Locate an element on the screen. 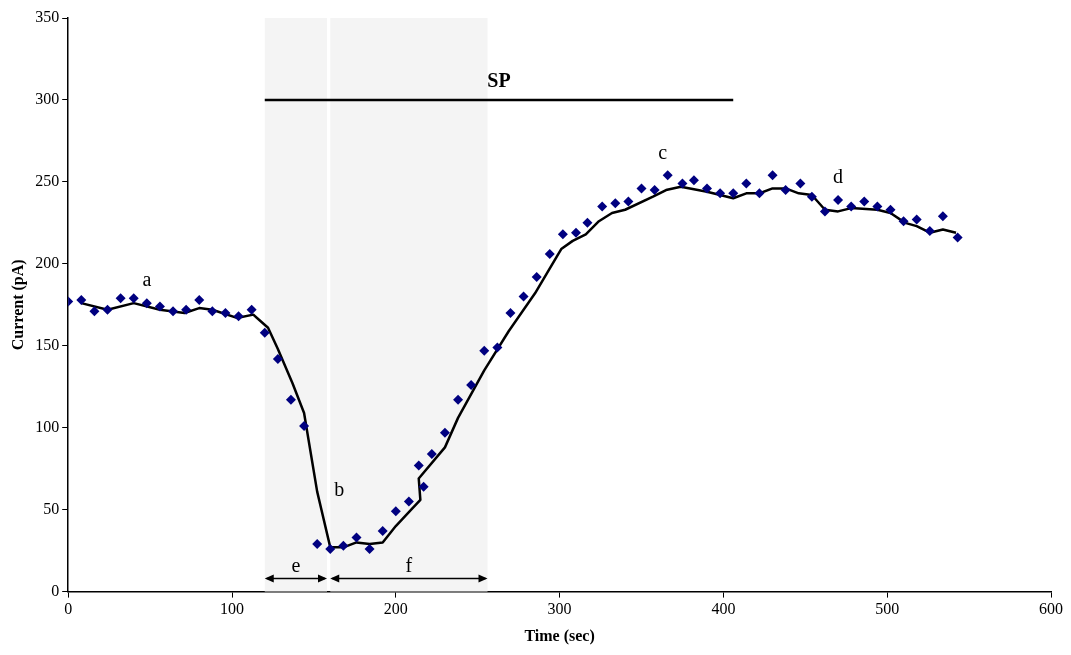 This screenshot has height=655, width=1071. x-tick-label: 200 is located at coordinates (395, 609).